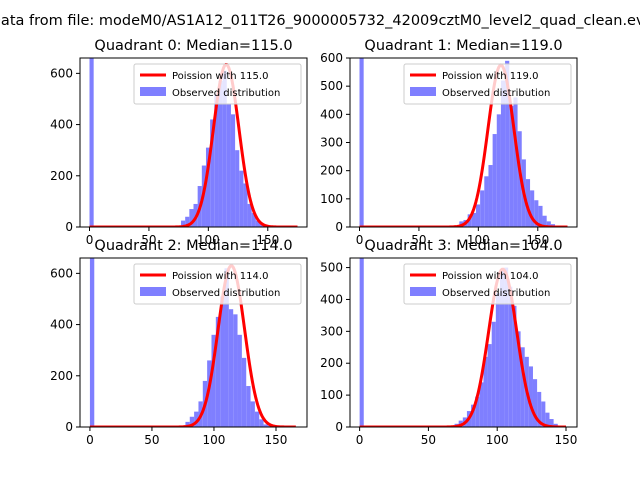  What do you see at coordinates (490, 276) in the screenshot?
I see `legend-label-poisson: Poission with 104.0` at bounding box center [490, 276].